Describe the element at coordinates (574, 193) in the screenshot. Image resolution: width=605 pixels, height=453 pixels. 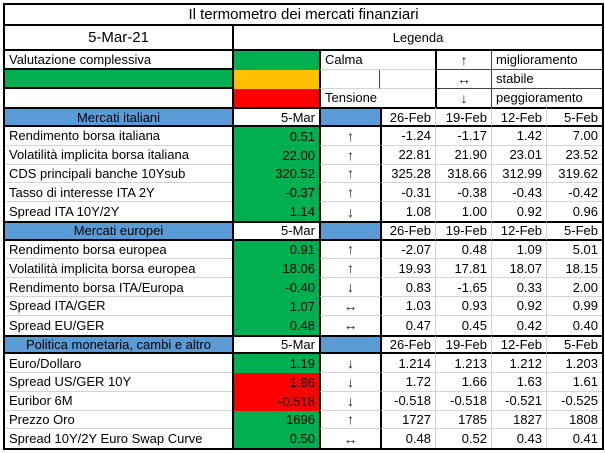
I see `history-value-cell: -0.42` at that location.